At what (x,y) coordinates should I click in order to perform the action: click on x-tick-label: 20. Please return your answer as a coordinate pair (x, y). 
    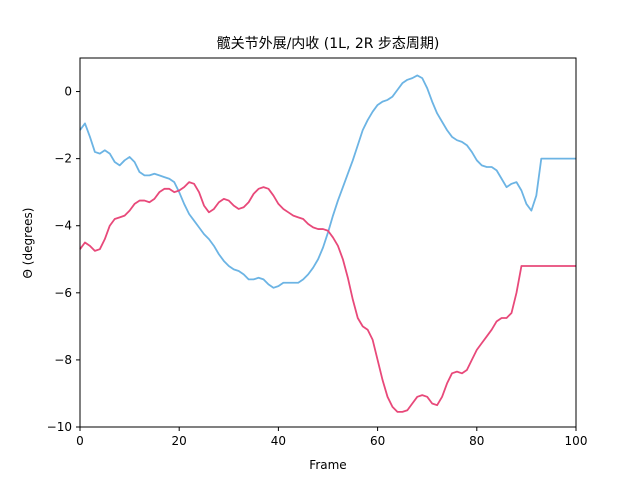
    Looking at the image, I should click on (179, 441).